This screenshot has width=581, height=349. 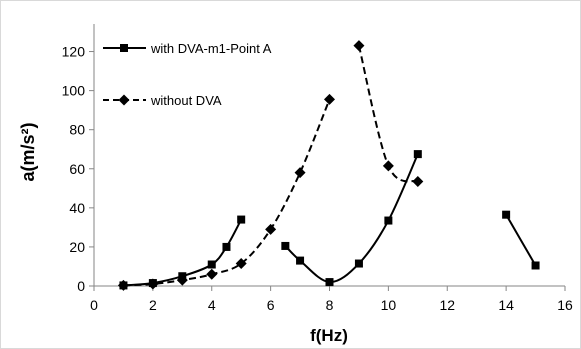 What do you see at coordinates (186, 100) in the screenshot?
I see `legend-label: without DVA` at bounding box center [186, 100].